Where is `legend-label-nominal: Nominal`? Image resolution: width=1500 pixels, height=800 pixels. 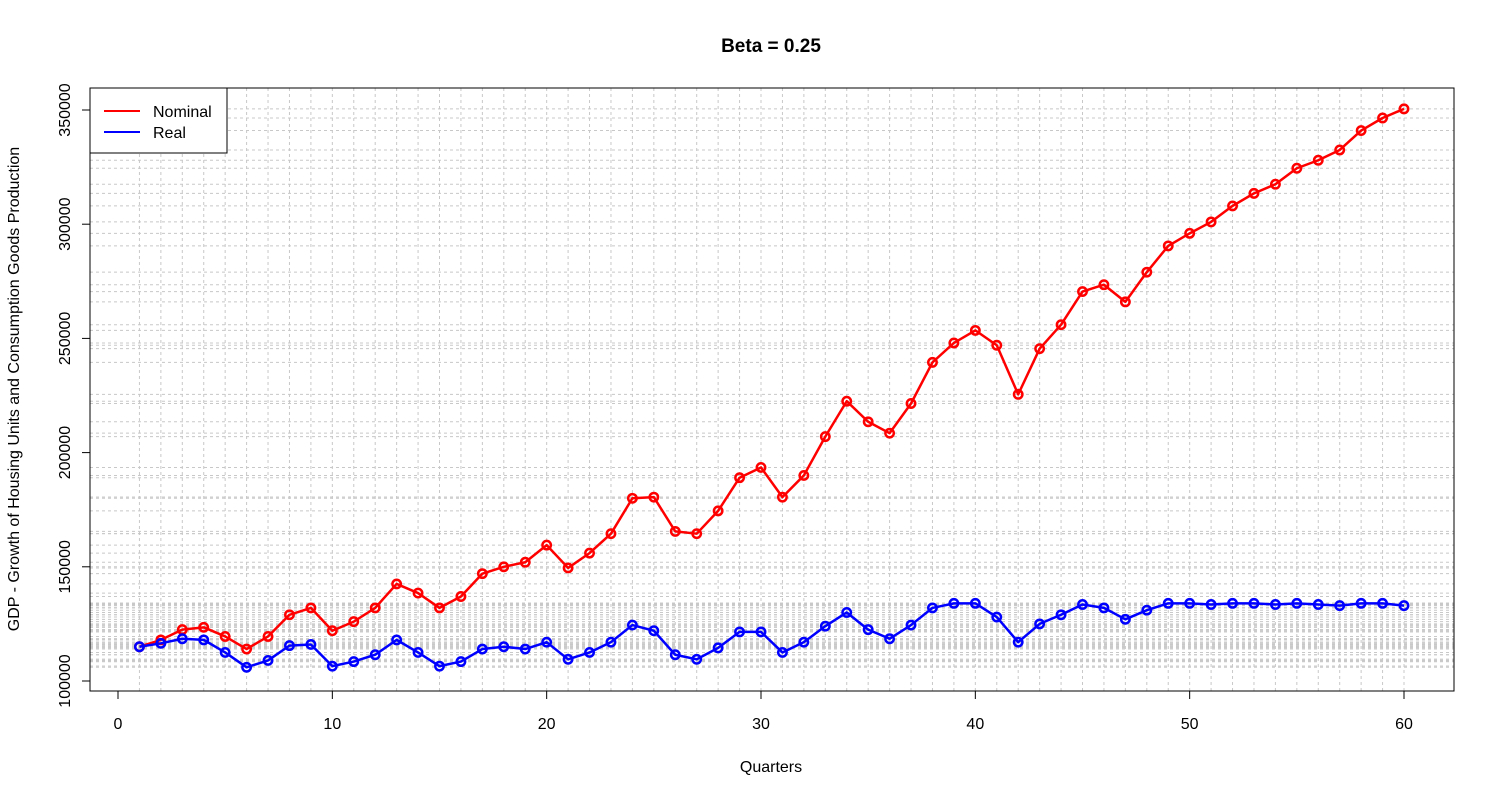 legend-label-nominal: Nominal is located at coordinates (182, 112).